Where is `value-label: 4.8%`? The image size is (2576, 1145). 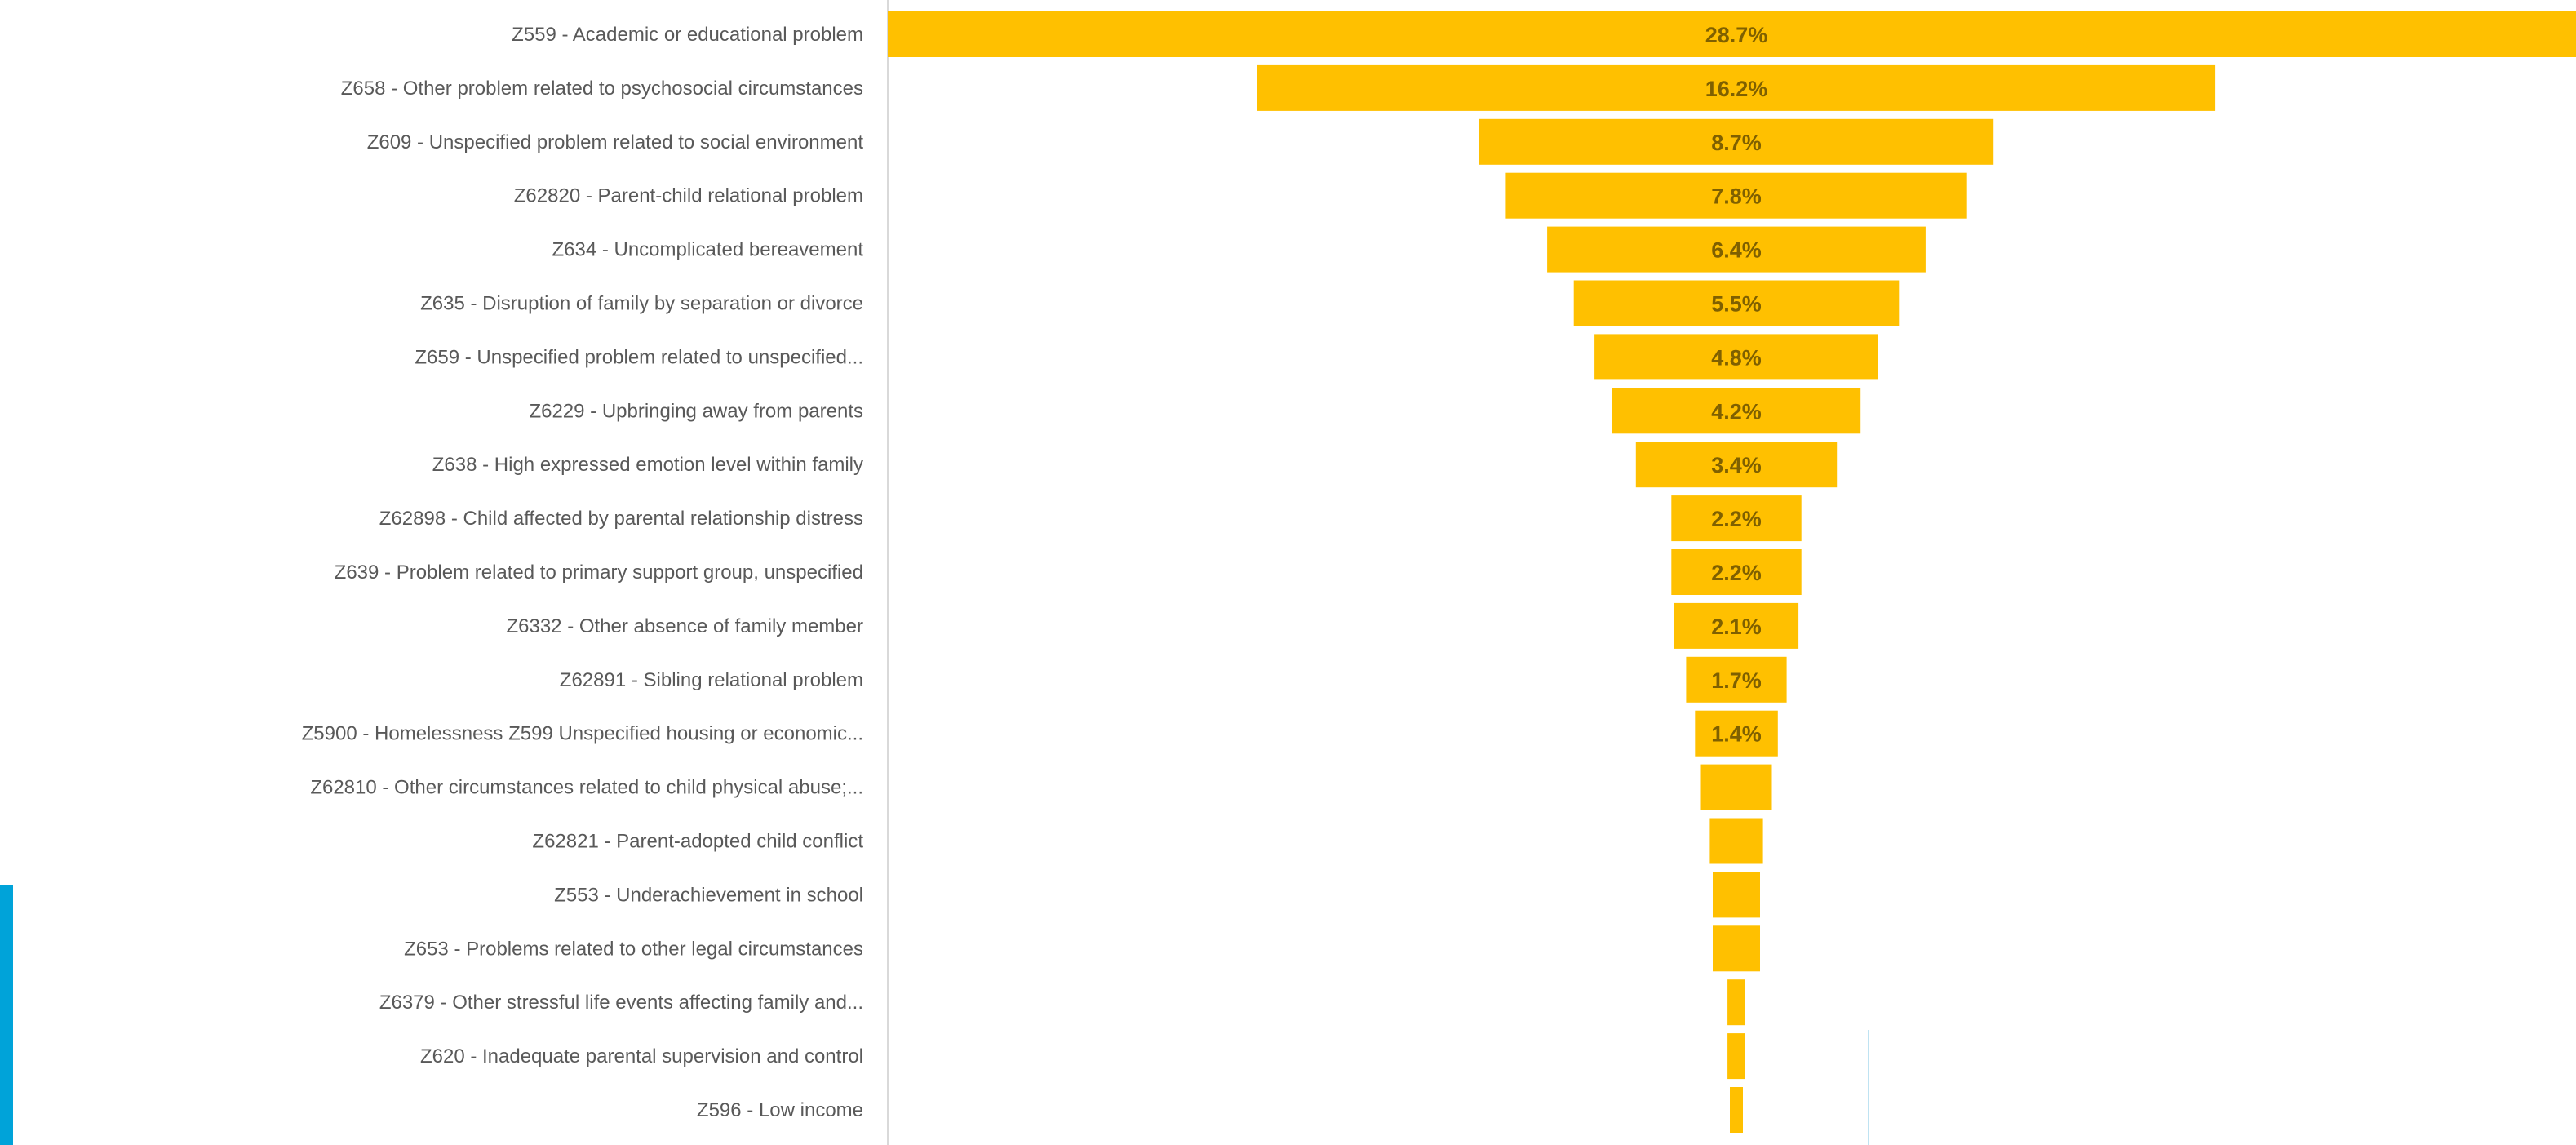
value-label: 4.8% is located at coordinates (1736, 357).